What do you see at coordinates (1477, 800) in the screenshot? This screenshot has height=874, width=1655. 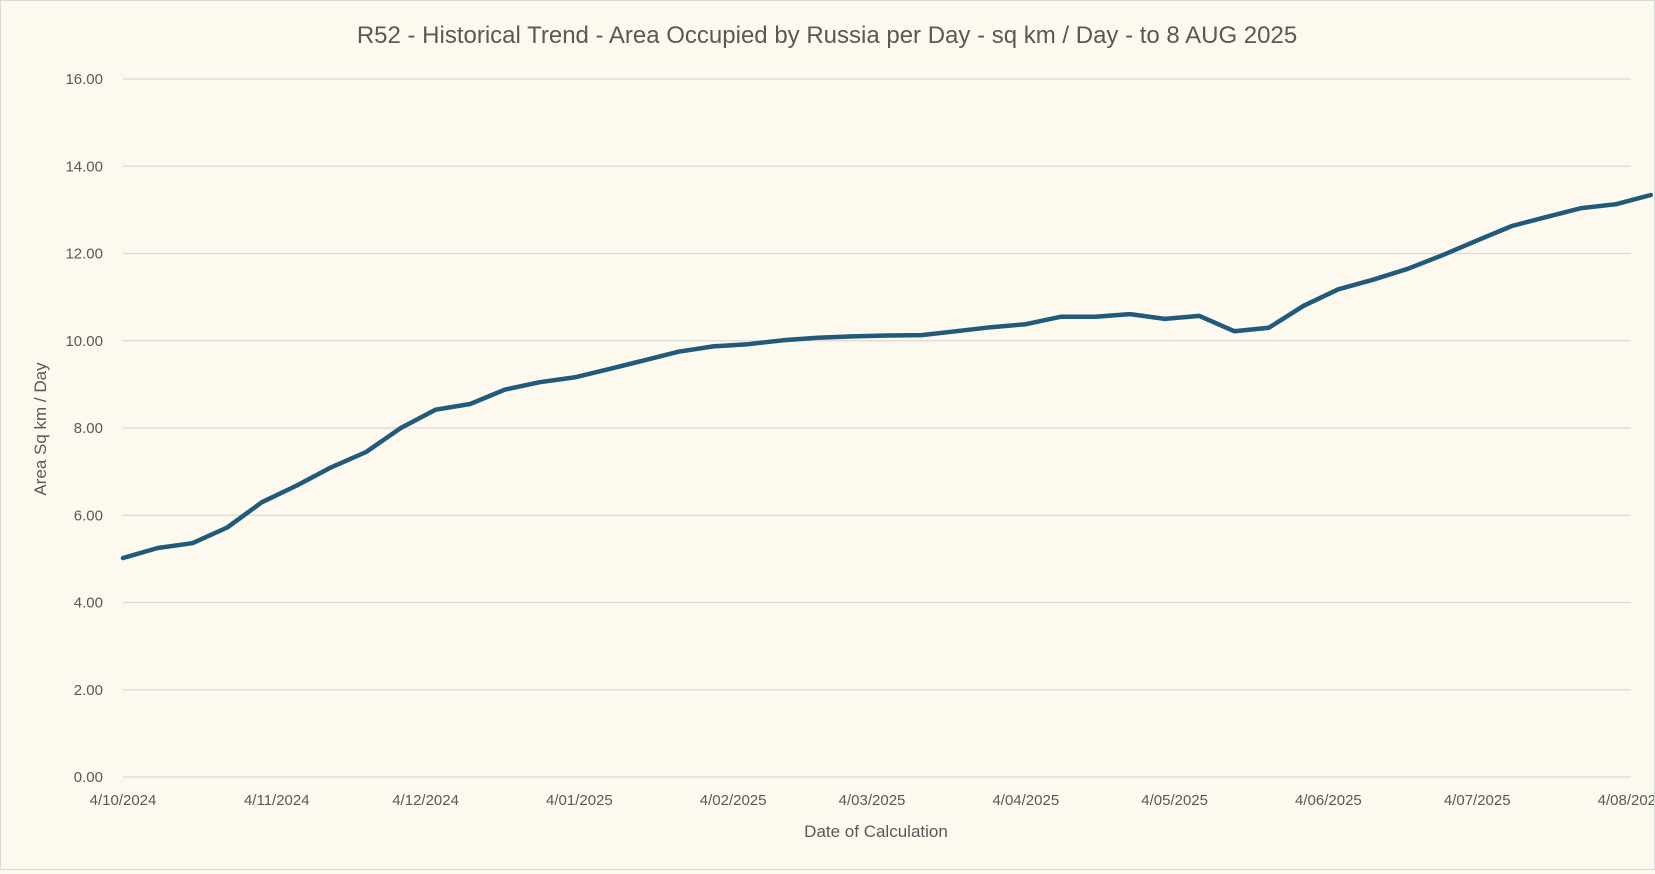 I see `x-tick-label: 4/07/2025` at bounding box center [1477, 800].